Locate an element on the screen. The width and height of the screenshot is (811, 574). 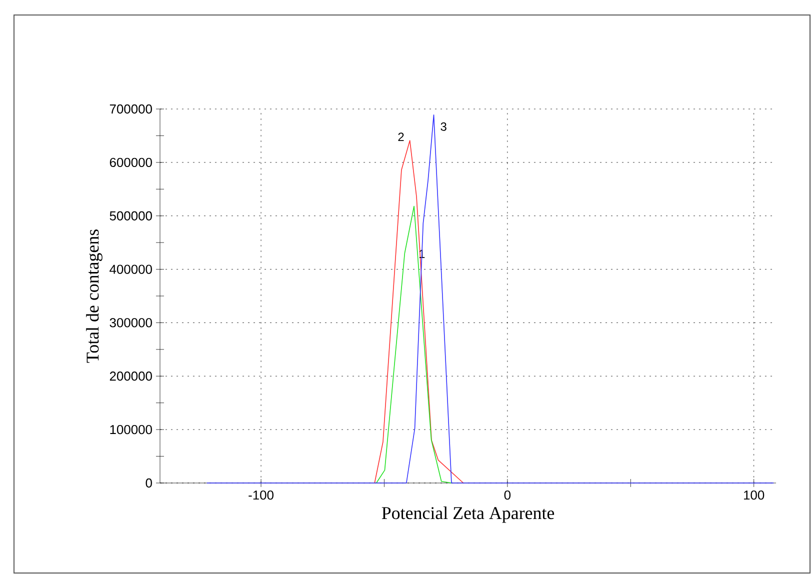
y-tick-label: 500000 is located at coordinates (131, 215).